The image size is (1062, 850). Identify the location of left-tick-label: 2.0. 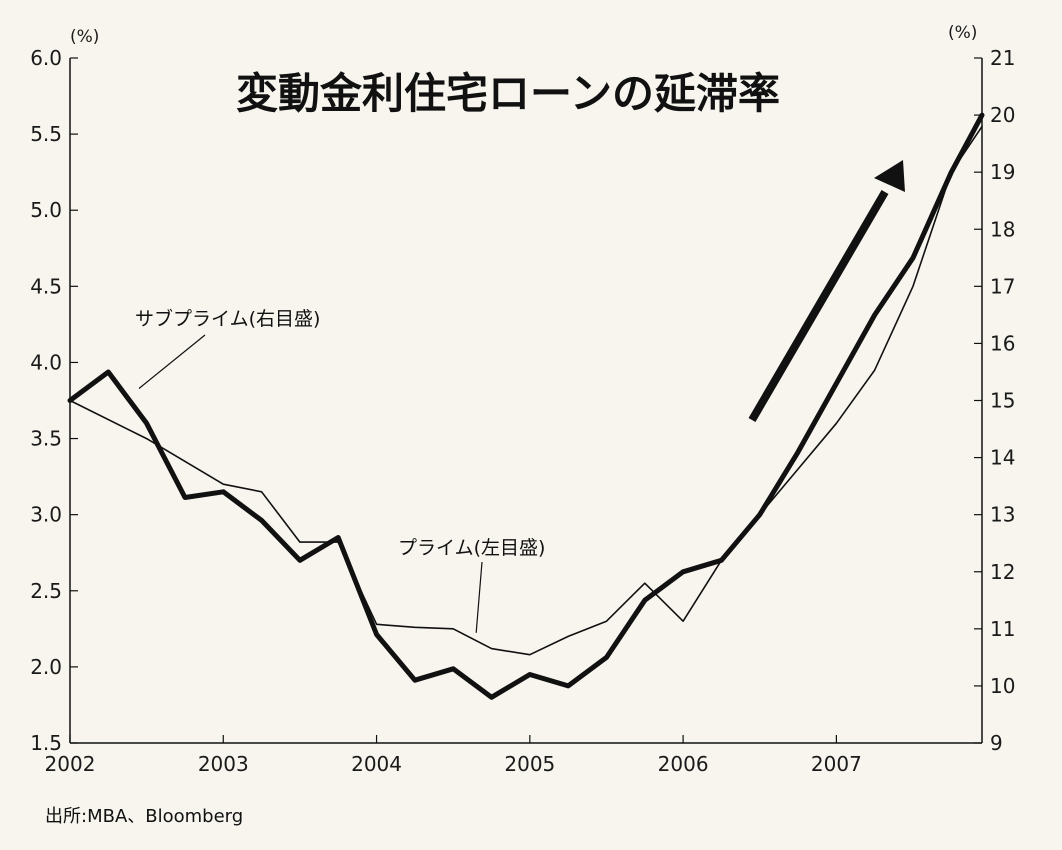
(46, 667).